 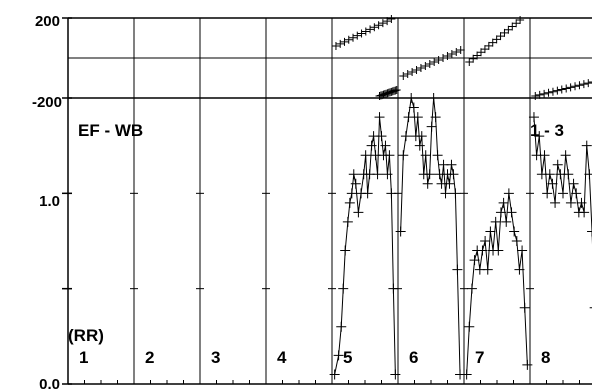 What do you see at coordinates (547, 130) in the screenshot?
I see `panel-label-right: 1 - 3` at bounding box center [547, 130].